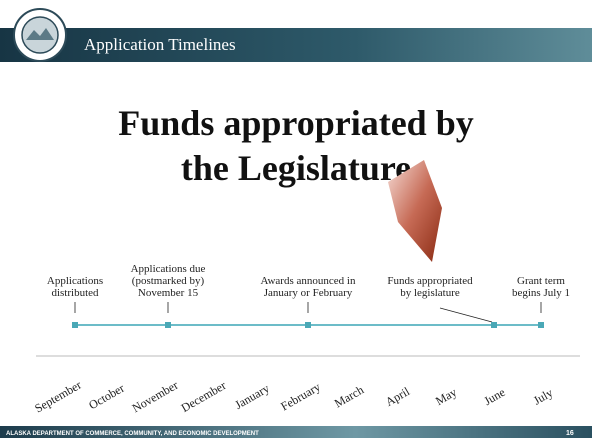 This screenshot has width=592, height=444. Describe the element at coordinates (168, 293) in the screenshot. I see `event-label: November 15` at that location.